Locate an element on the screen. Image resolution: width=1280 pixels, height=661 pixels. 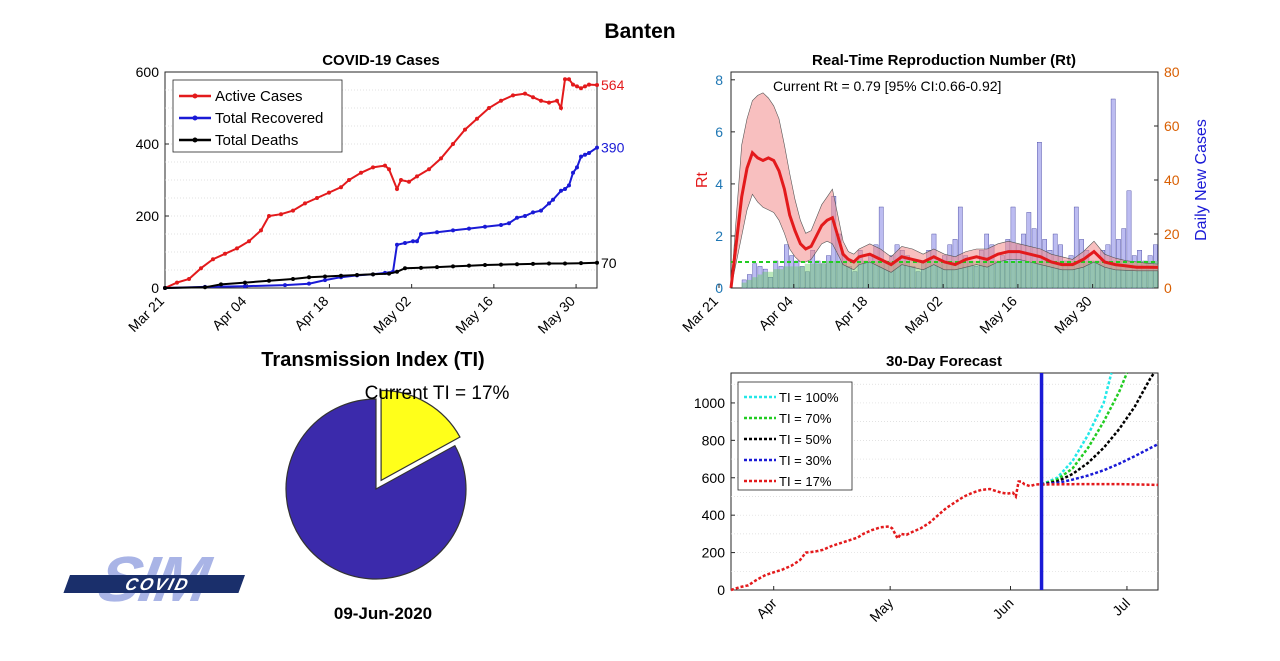
legend-label: Total Recovered is located at coordinates (269, 118).